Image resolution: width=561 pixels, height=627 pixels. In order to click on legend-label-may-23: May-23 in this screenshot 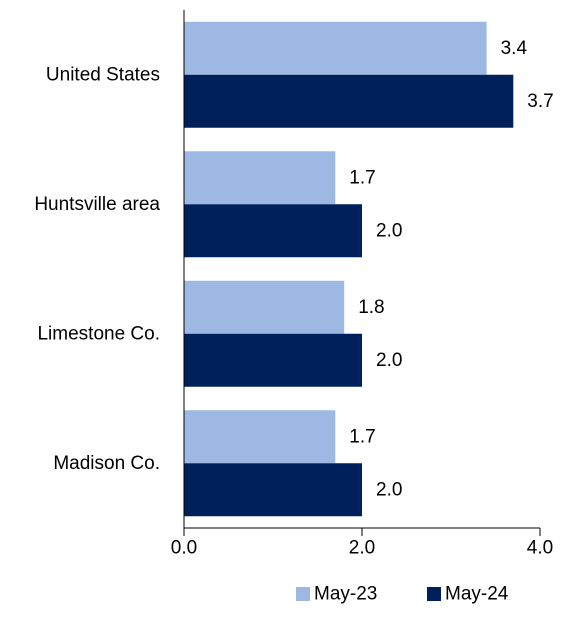, I will do `click(345, 594)`.